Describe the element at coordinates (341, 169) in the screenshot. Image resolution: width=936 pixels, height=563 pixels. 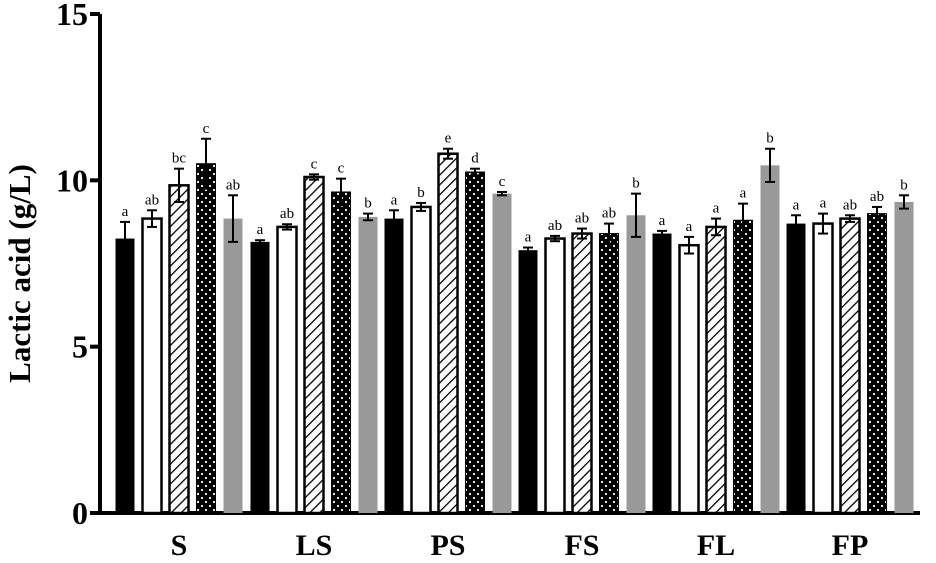
I see `significance-letter-ls-series-4: c` at that location.